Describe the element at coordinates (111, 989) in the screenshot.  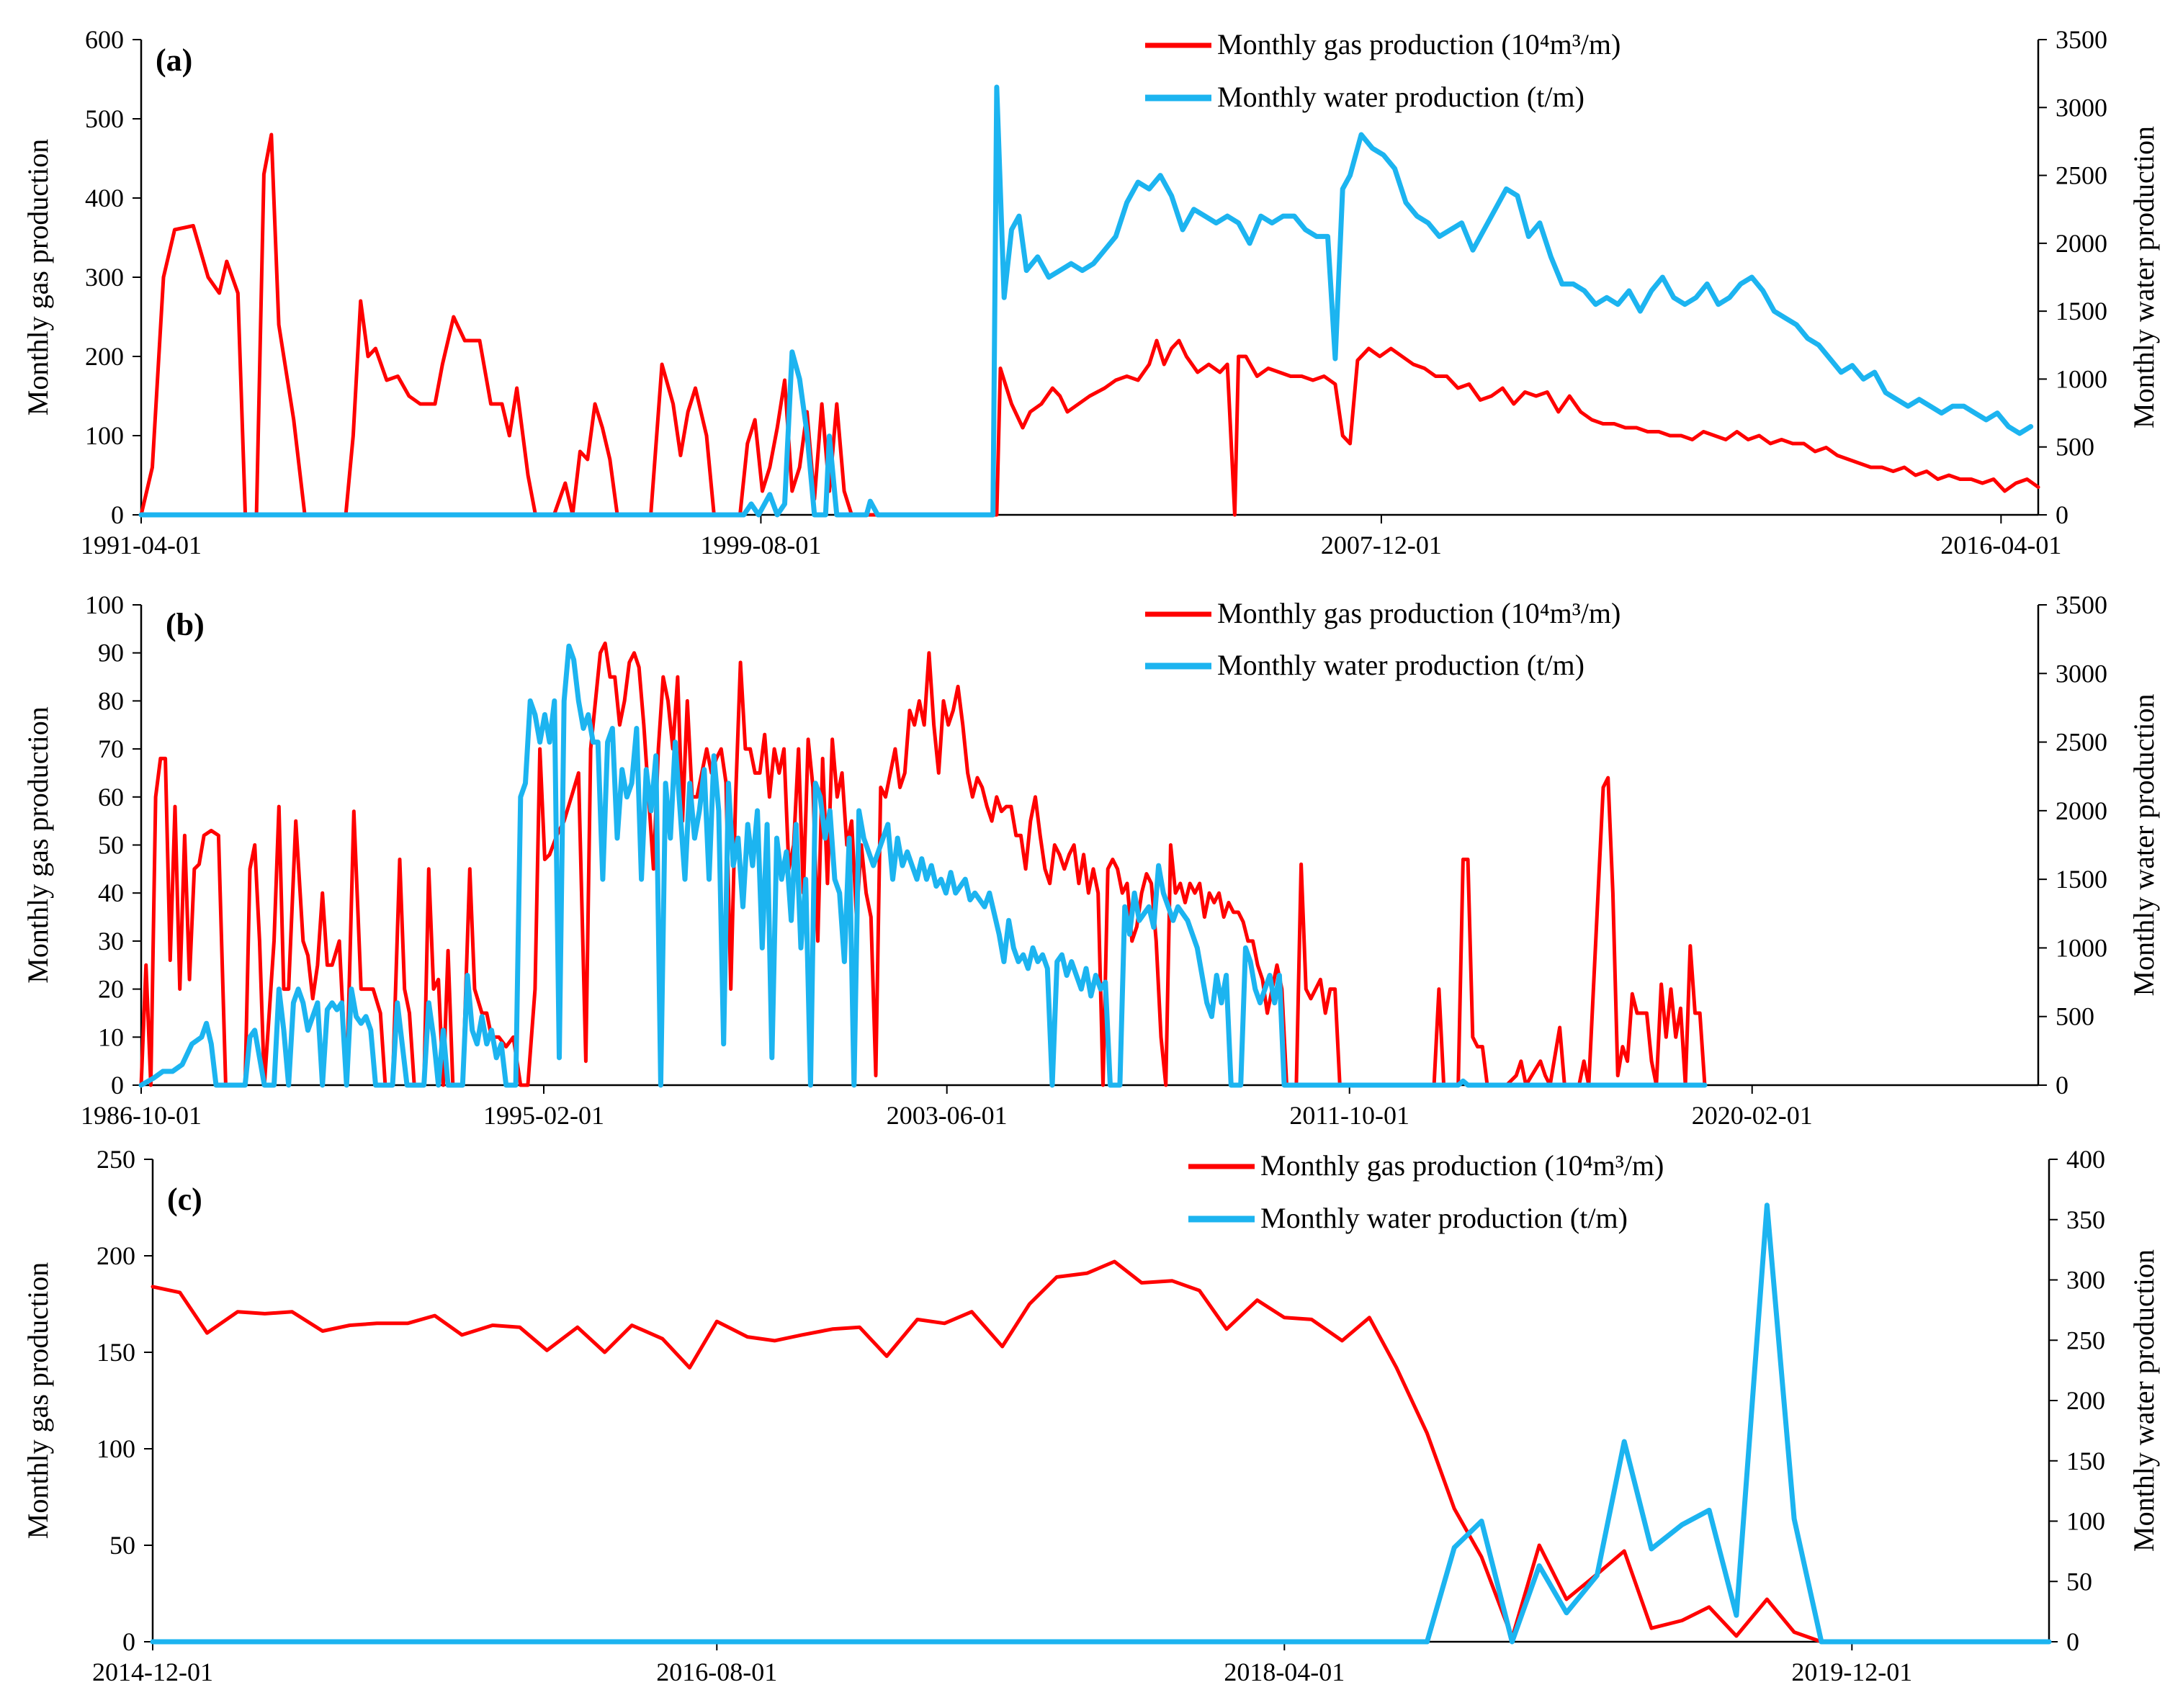
I see `left-tick-label: 20` at that location.